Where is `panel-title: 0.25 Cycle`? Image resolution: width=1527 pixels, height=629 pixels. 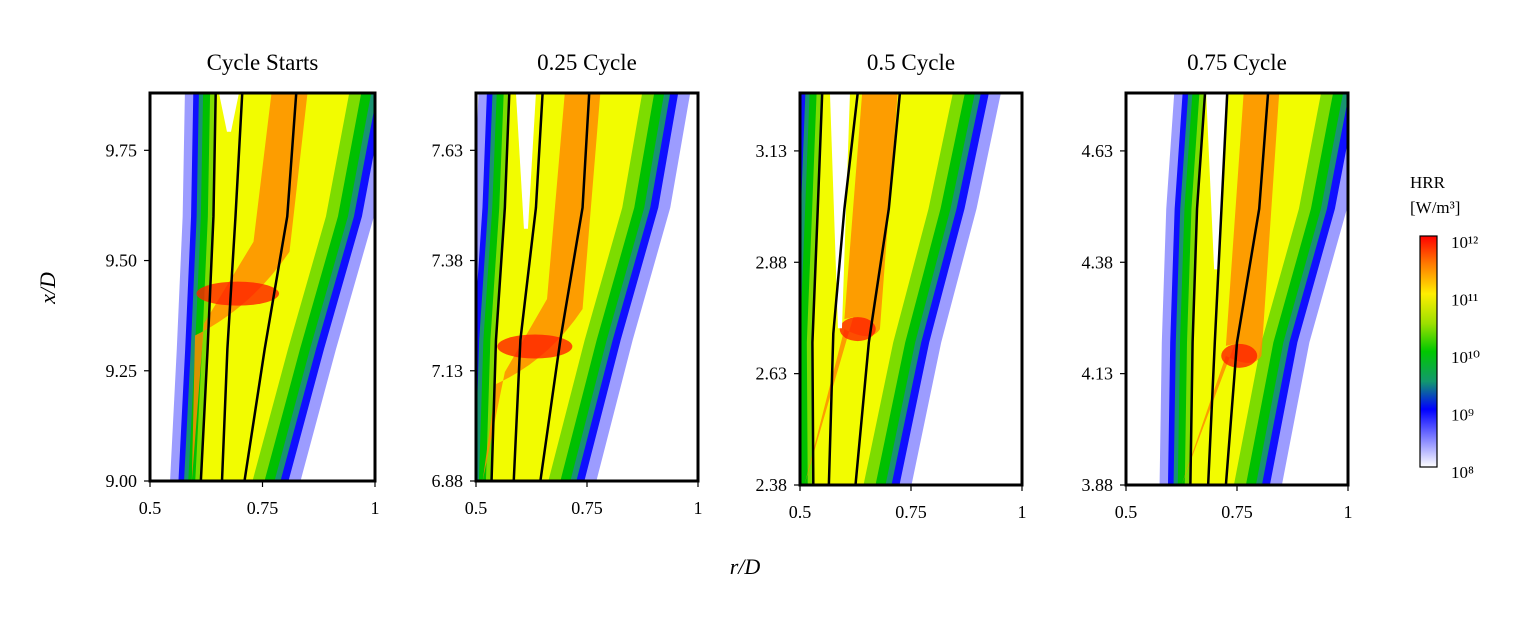 panel-title: 0.25 Cycle is located at coordinates (587, 62).